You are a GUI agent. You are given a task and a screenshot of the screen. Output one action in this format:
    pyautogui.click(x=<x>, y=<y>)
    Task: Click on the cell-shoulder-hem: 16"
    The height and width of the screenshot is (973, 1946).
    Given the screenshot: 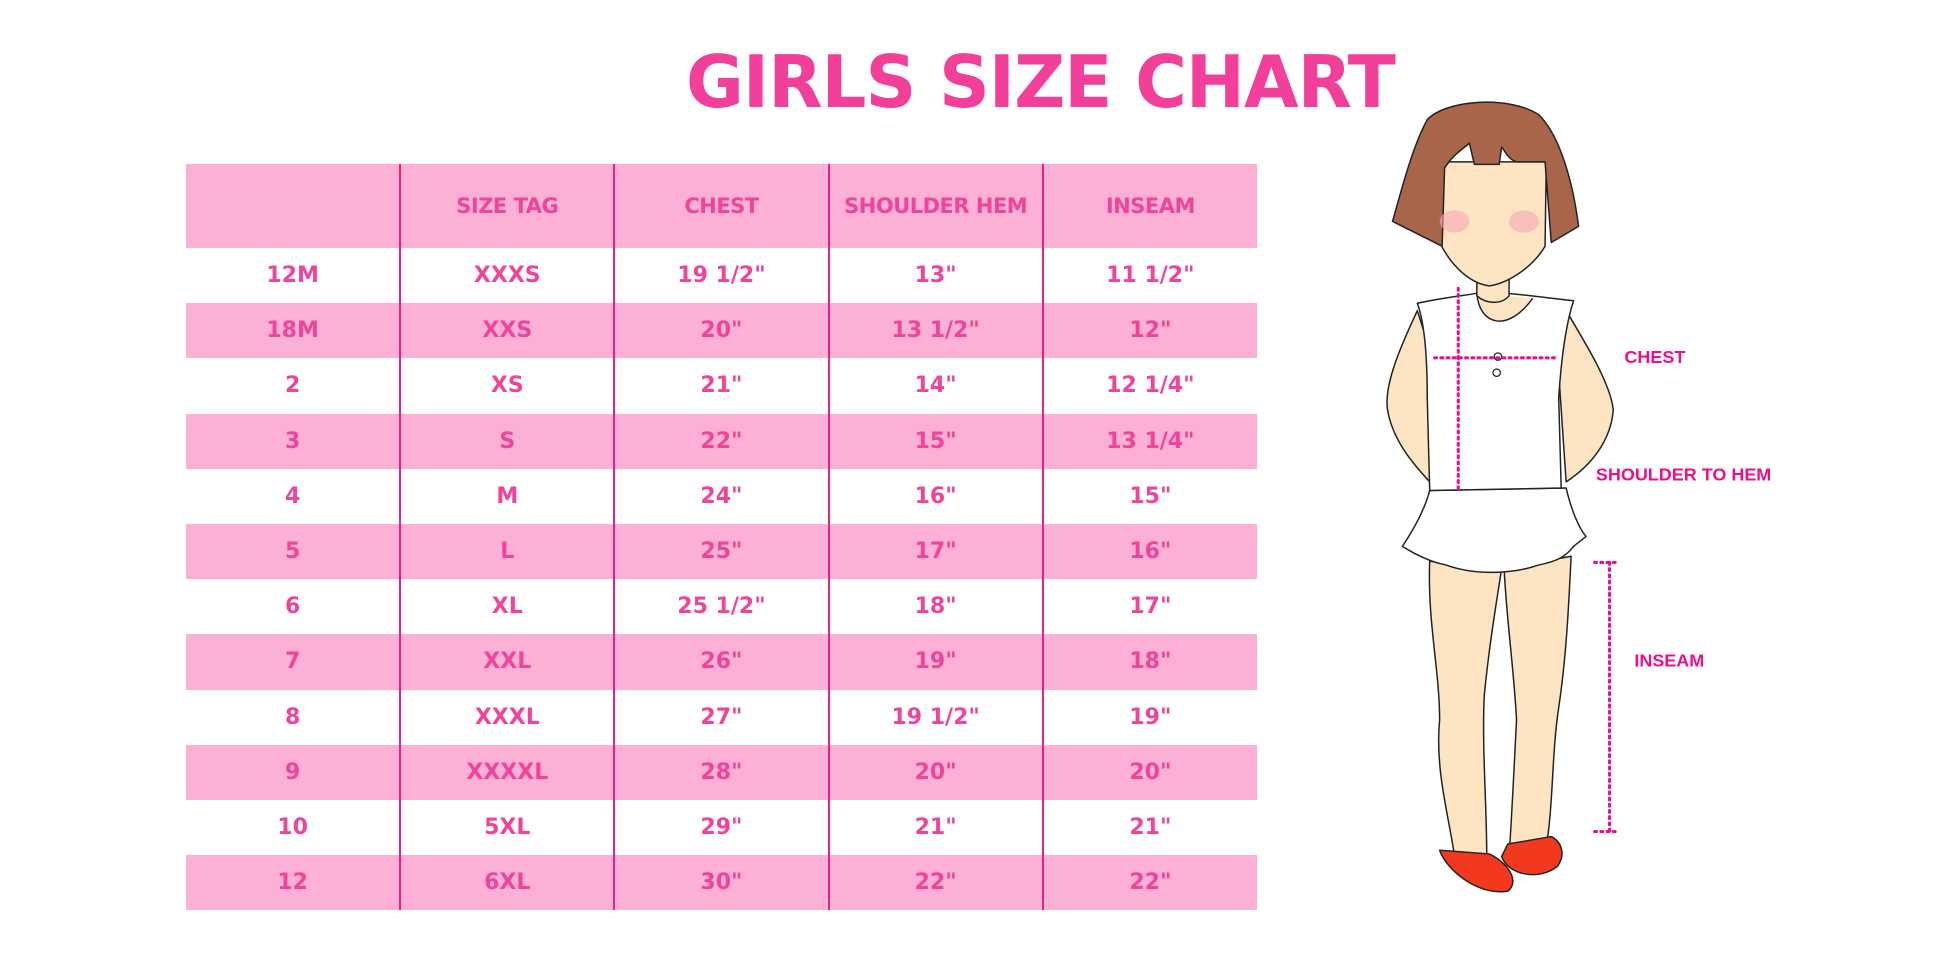 What is the action you would take?
    pyautogui.click(x=935, y=496)
    